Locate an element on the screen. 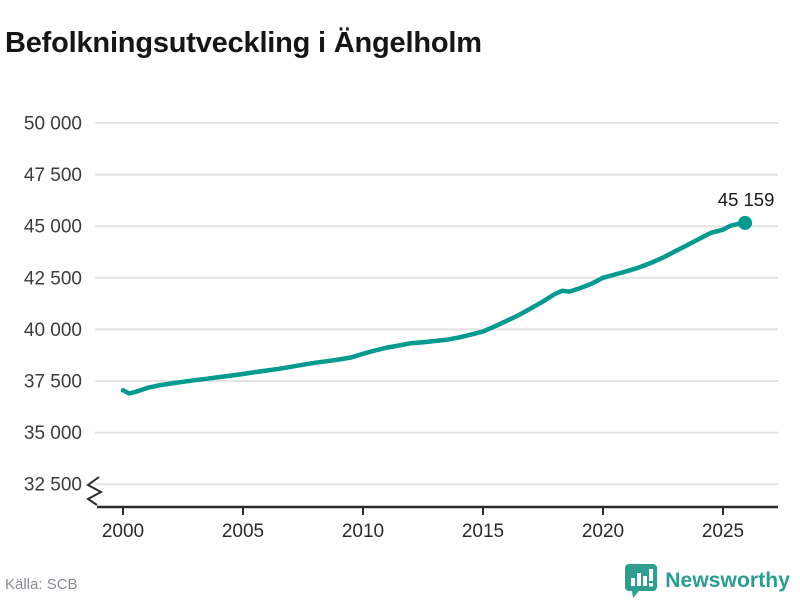 The width and height of the screenshot is (800, 600). x-axis-tick-label: 2020 is located at coordinates (603, 531).